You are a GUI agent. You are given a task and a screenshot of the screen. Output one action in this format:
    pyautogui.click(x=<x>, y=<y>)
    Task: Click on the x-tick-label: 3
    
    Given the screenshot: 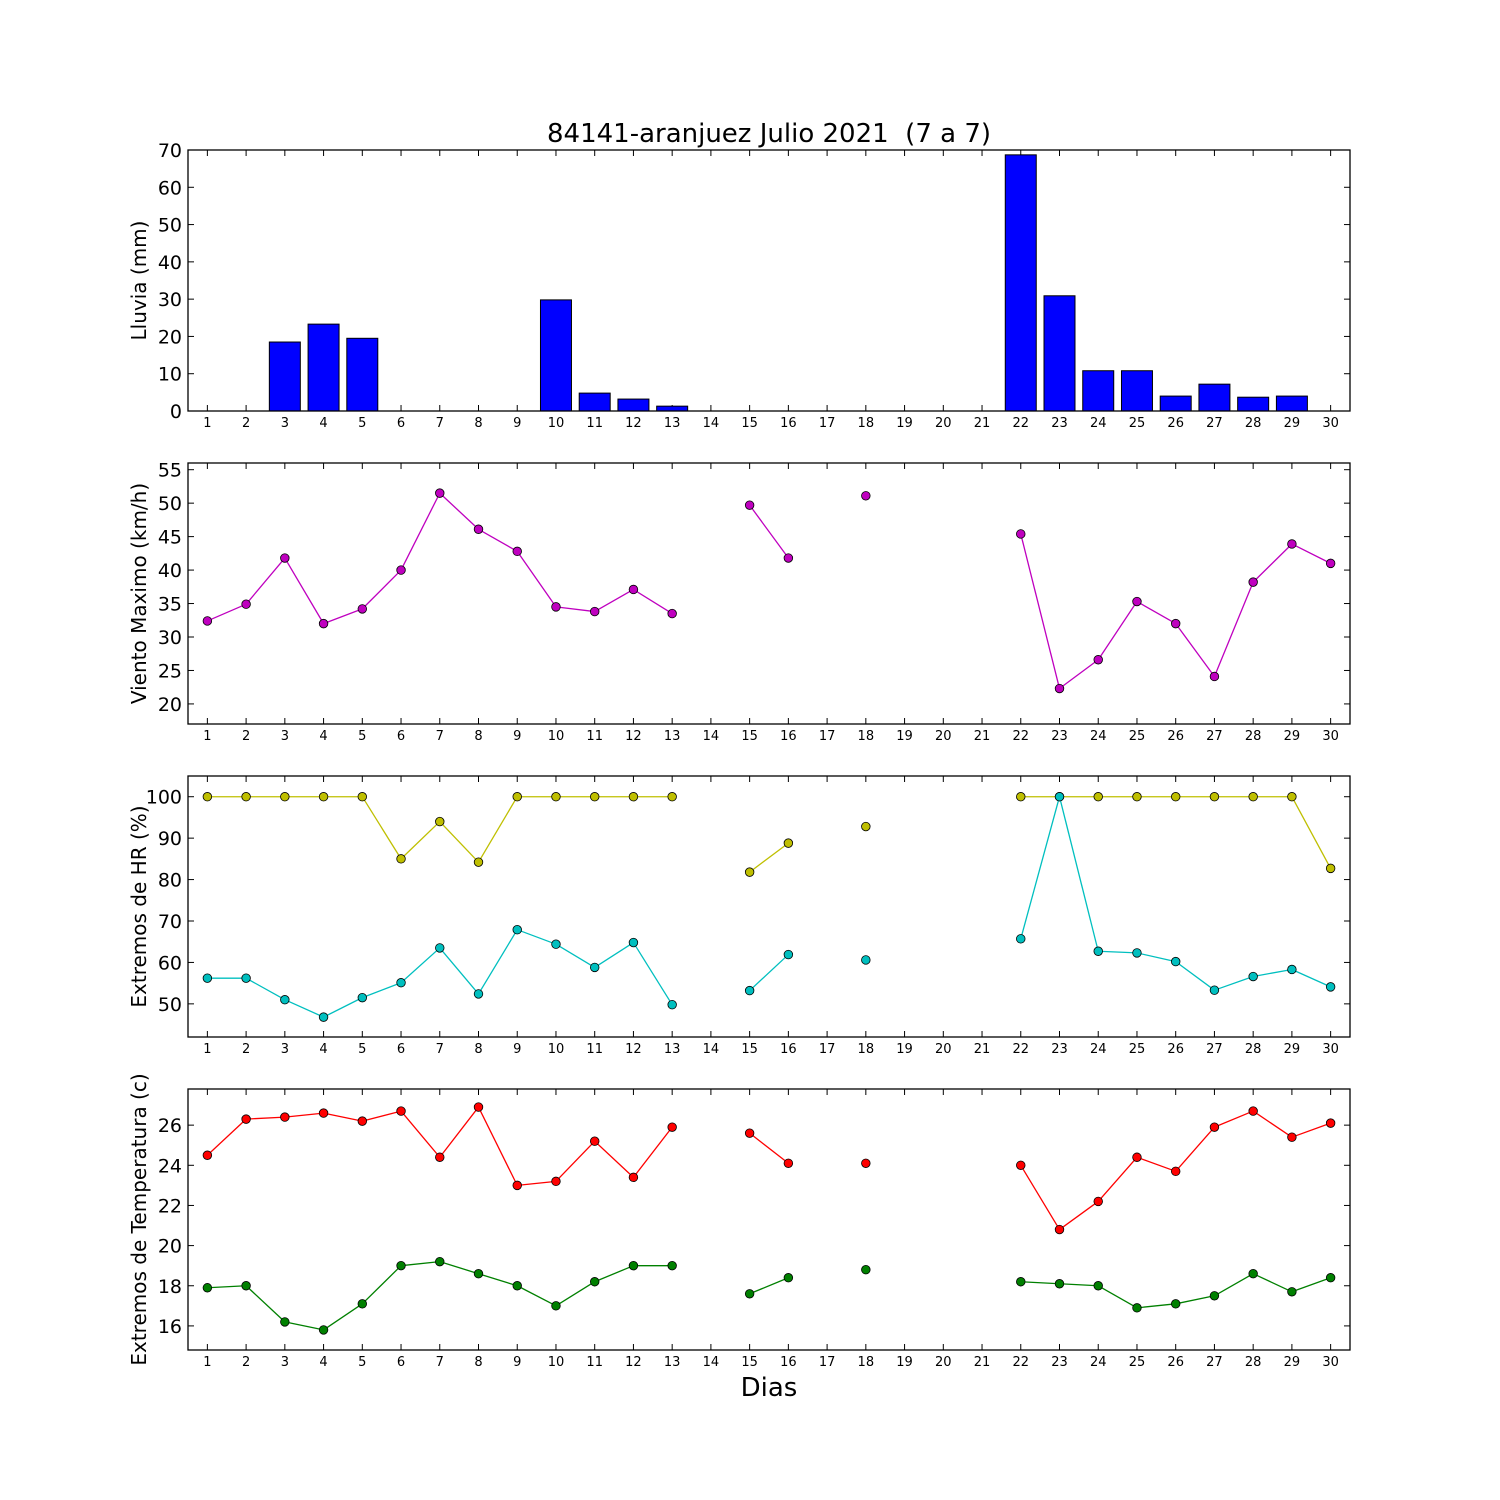 What is the action you would take?
    pyautogui.click(x=285, y=423)
    